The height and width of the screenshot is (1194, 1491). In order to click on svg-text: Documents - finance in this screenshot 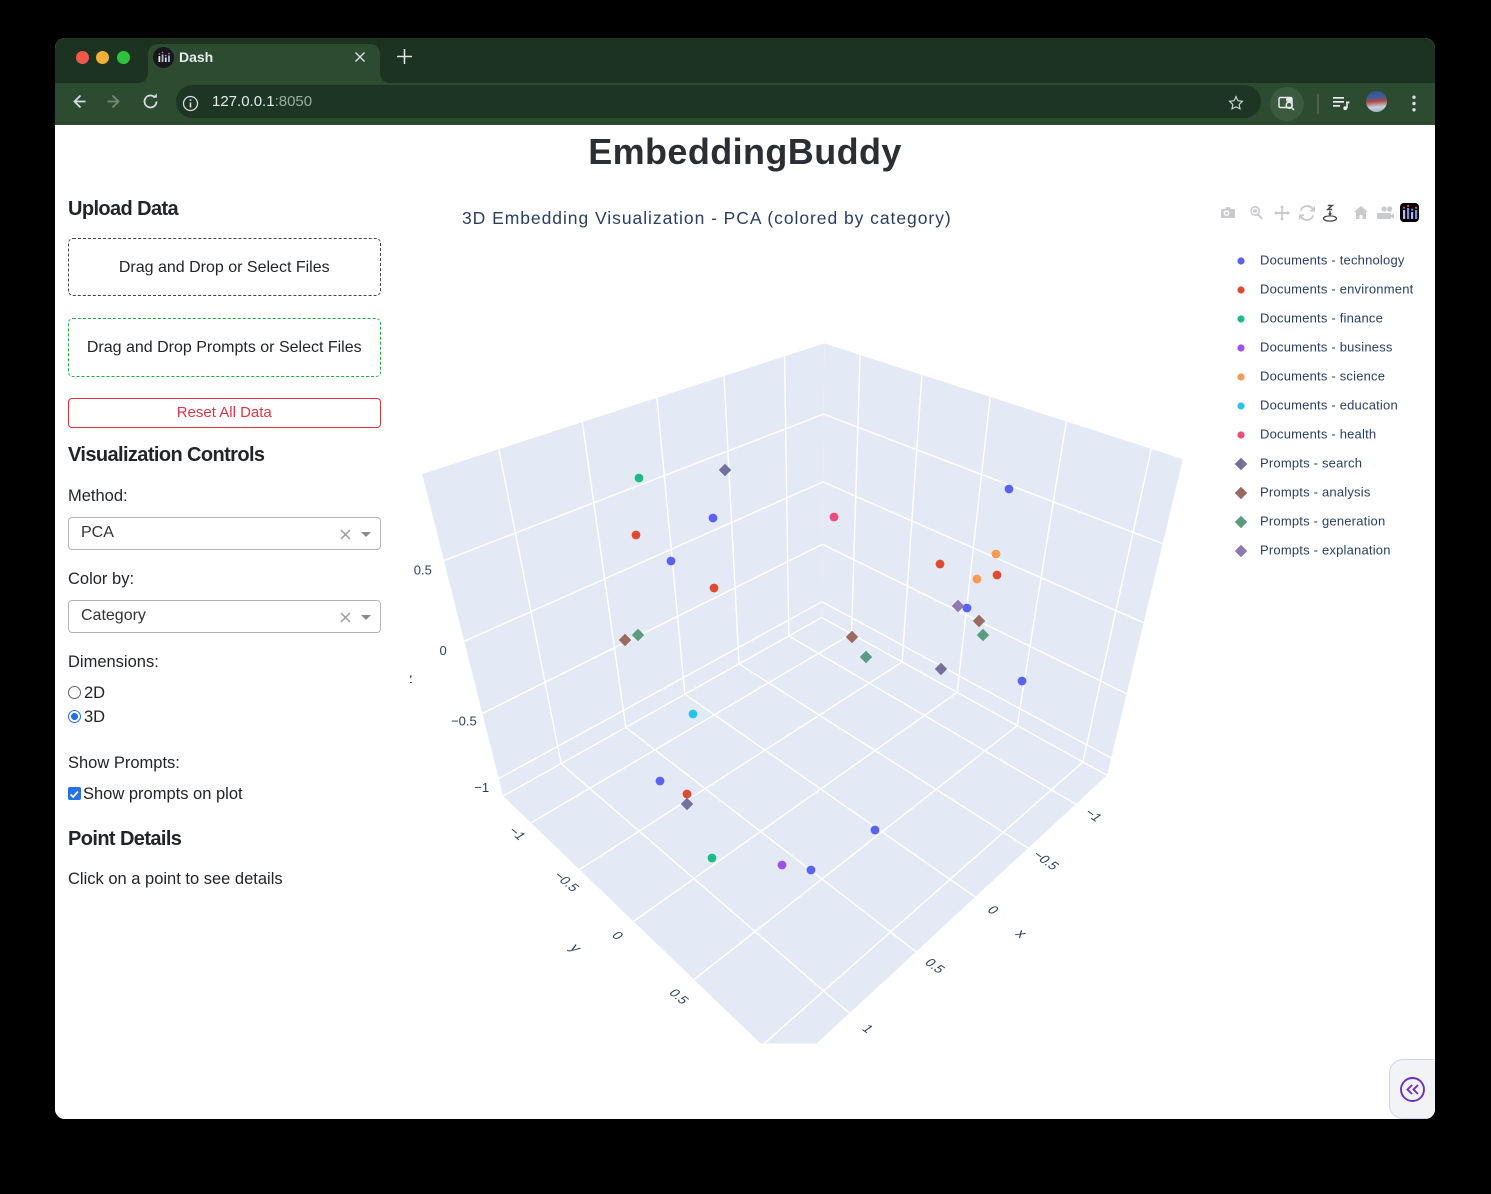, I will do `click(1321, 317)`.